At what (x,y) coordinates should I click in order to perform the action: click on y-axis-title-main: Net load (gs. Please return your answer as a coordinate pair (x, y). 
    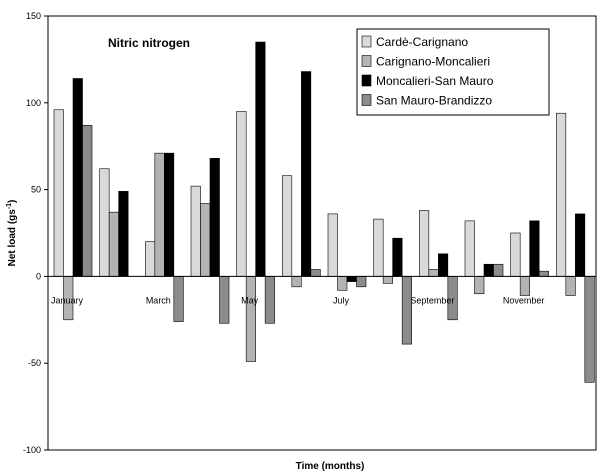
    Looking at the image, I should click on (12, 238).